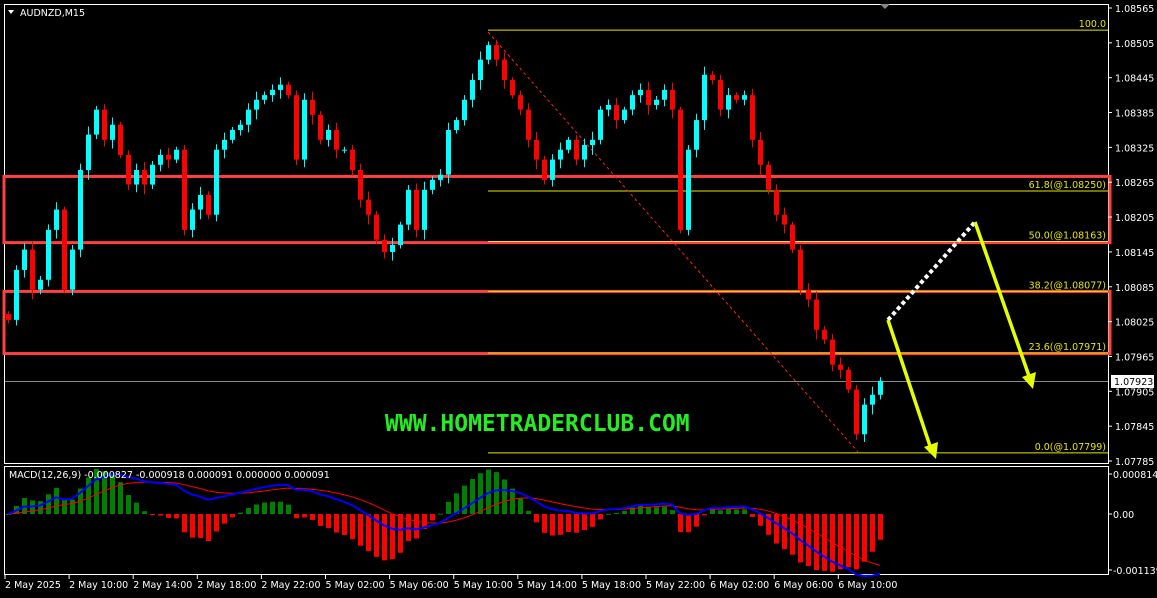  What do you see at coordinates (1092, 24) in the screenshot?
I see `fib-level-label: 100.0` at bounding box center [1092, 24].